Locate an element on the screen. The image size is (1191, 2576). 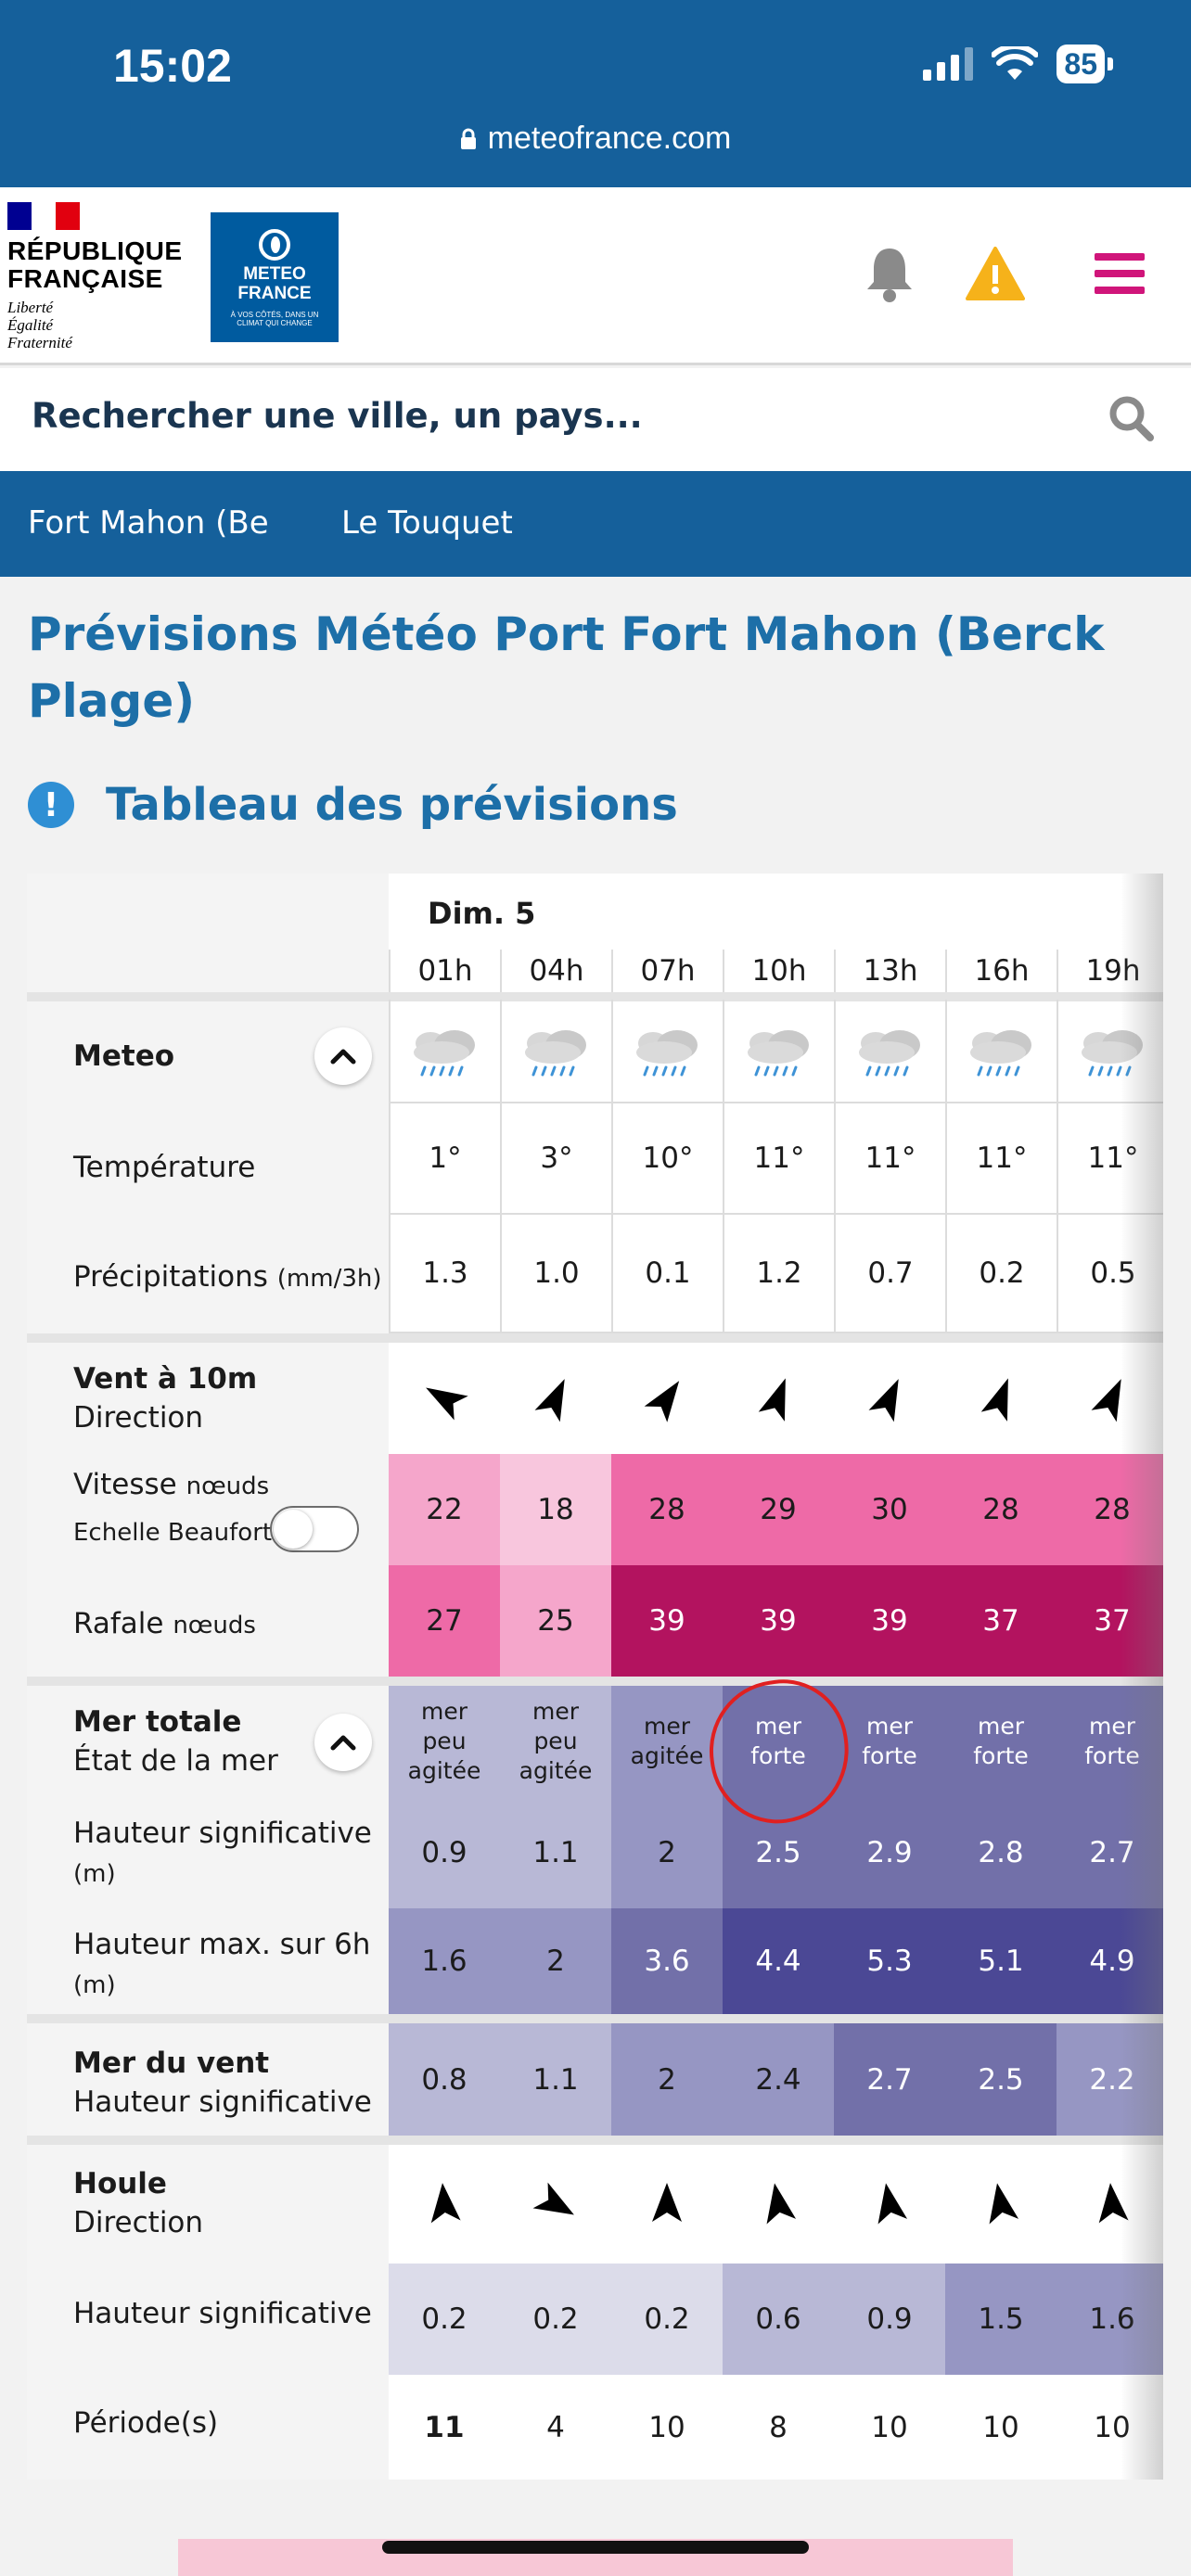
swell-height-cell: 1.5 is located at coordinates (1001, 2319).